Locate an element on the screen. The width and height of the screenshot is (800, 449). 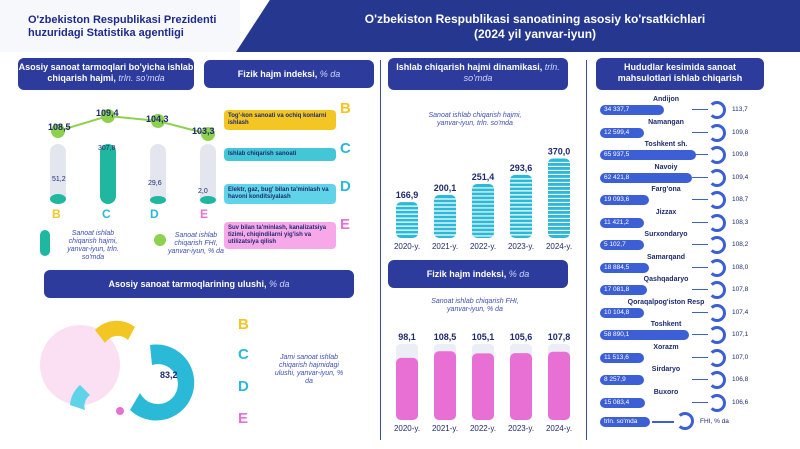
bar-value-label: 105,6 is located at coordinates (521, 337).